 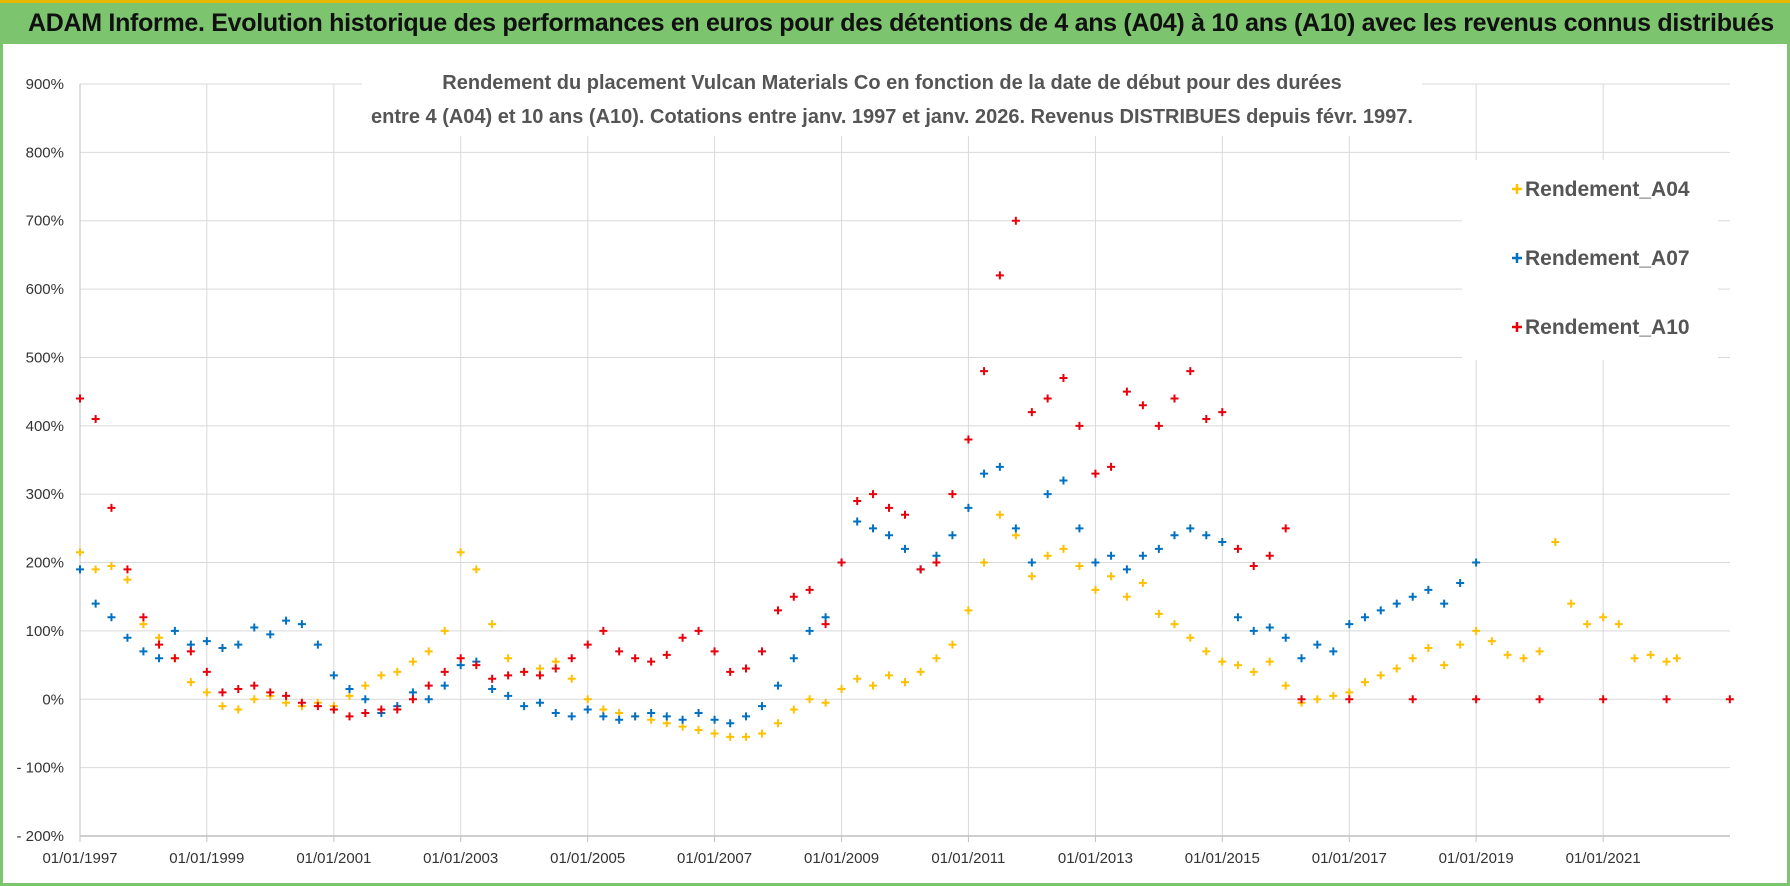 What do you see at coordinates (1601, 258) in the screenshot?
I see `legend-item: Rendement_A07` at bounding box center [1601, 258].